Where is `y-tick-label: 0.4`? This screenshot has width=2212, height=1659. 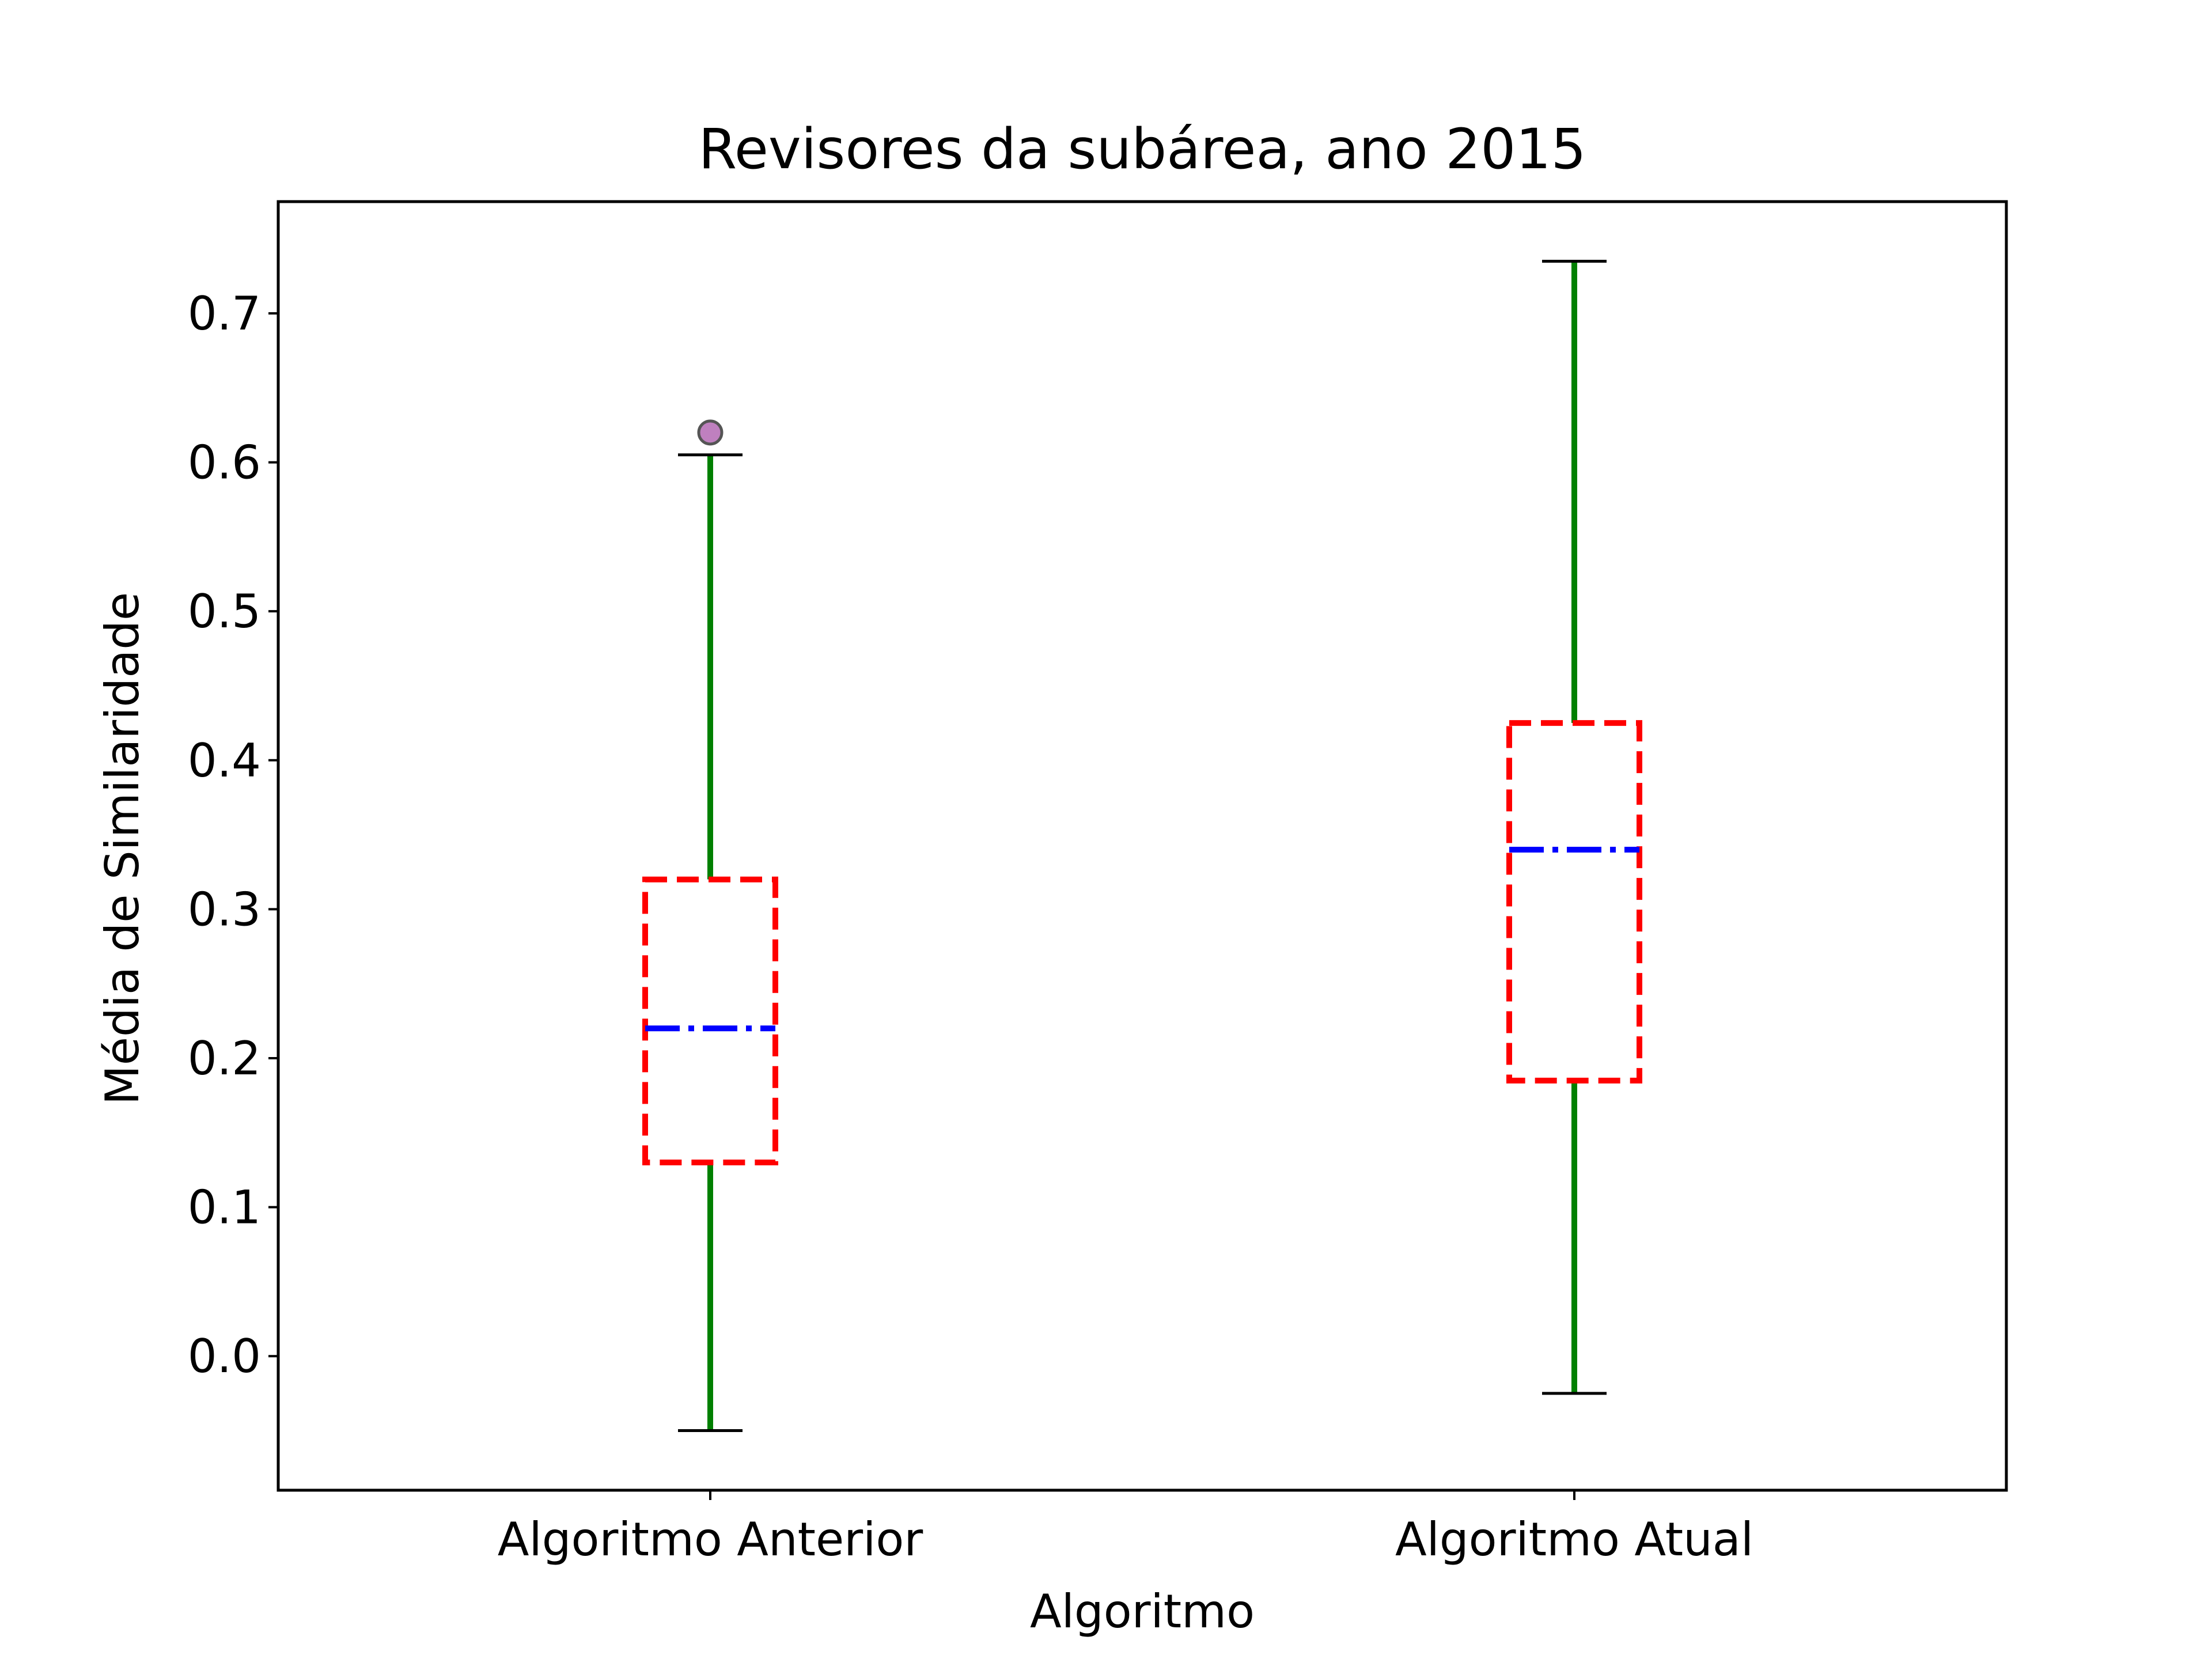
y-tick-label: 0.4 is located at coordinates (224, 760).